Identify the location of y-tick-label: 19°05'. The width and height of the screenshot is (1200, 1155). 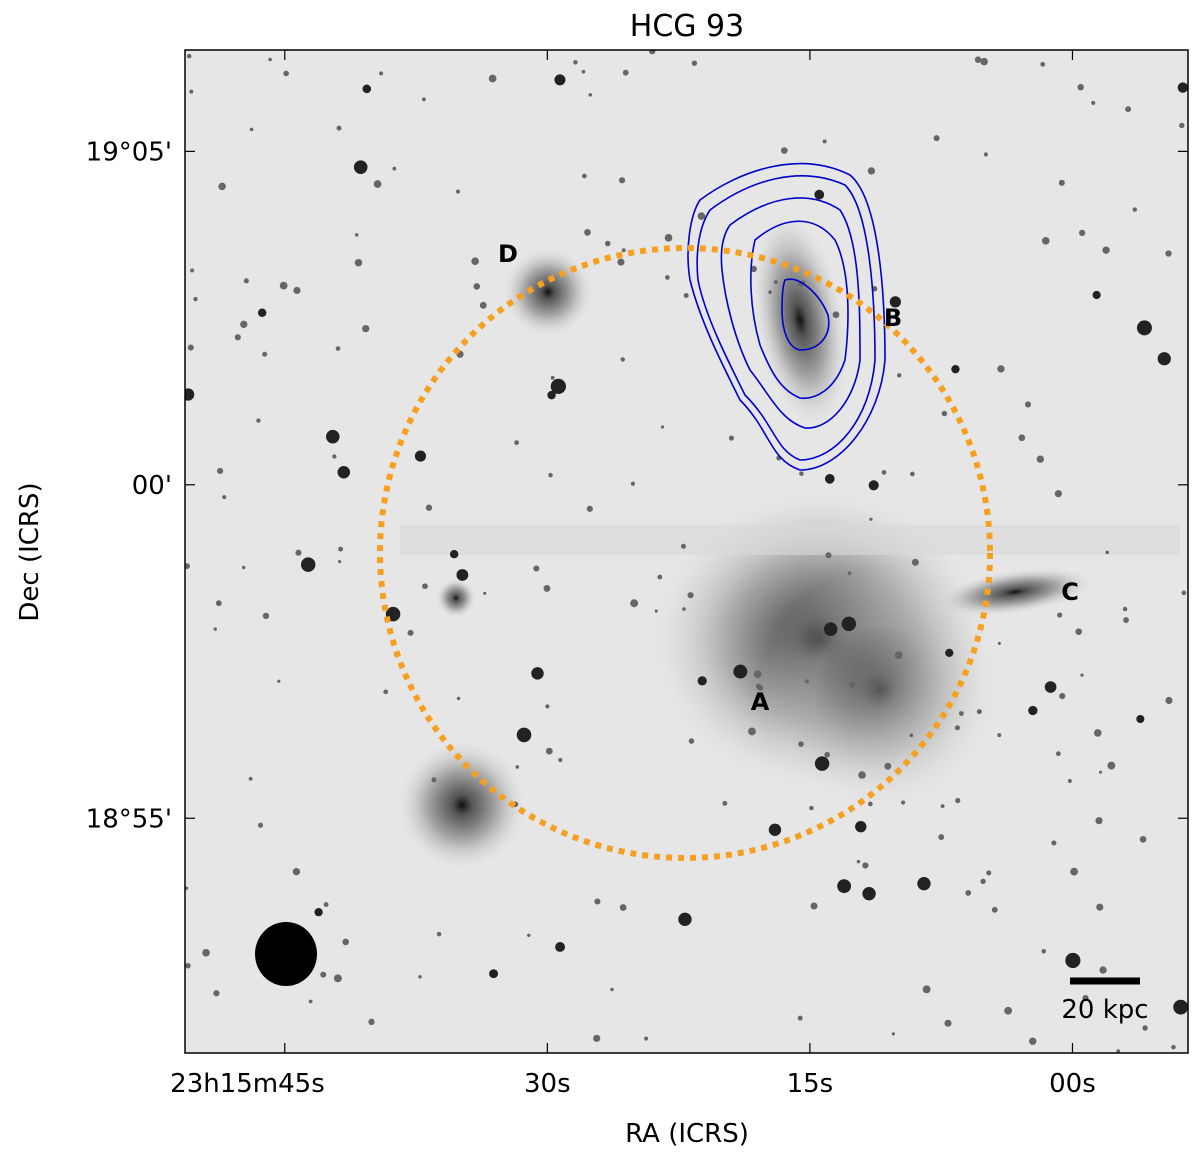
(129, 152).